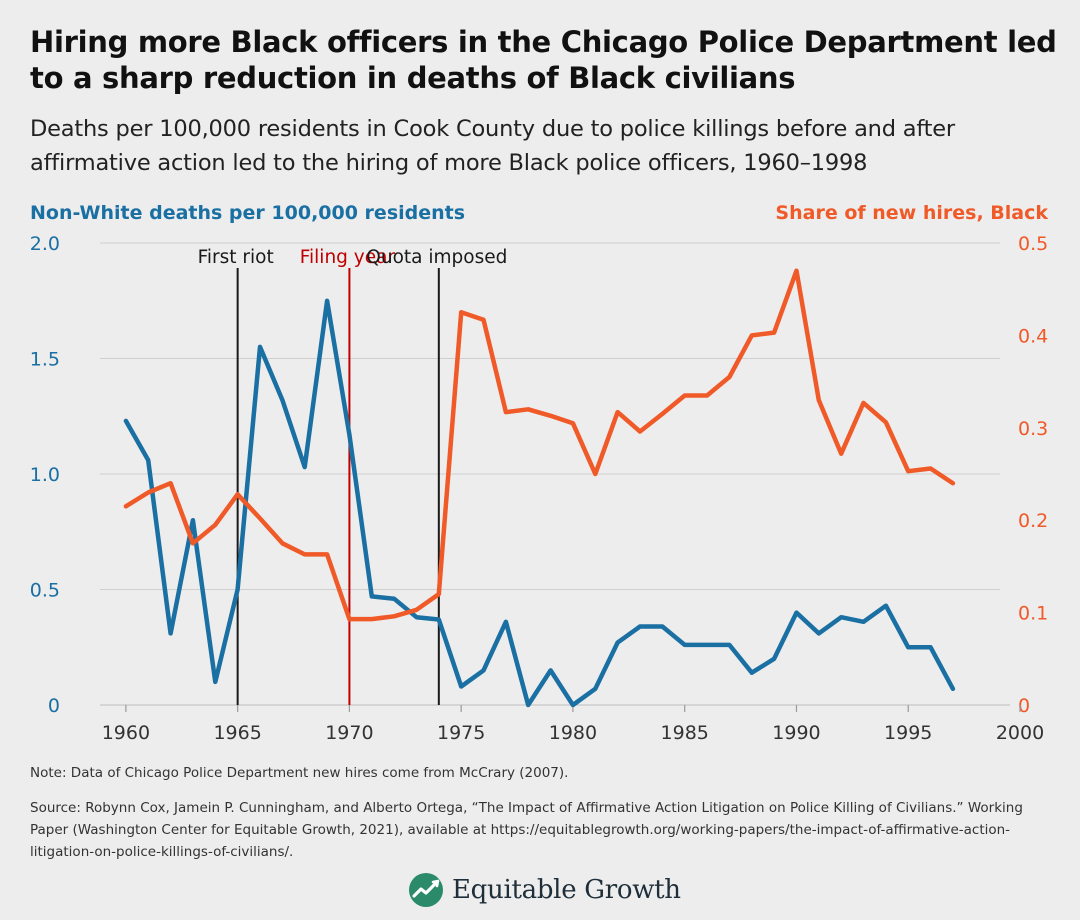 The width and height of the screenshot is (1080, 920). Describe the element at coordinates (237, 733) in the screenshot. I see `x-axis-tick-label: 1965` at that location.